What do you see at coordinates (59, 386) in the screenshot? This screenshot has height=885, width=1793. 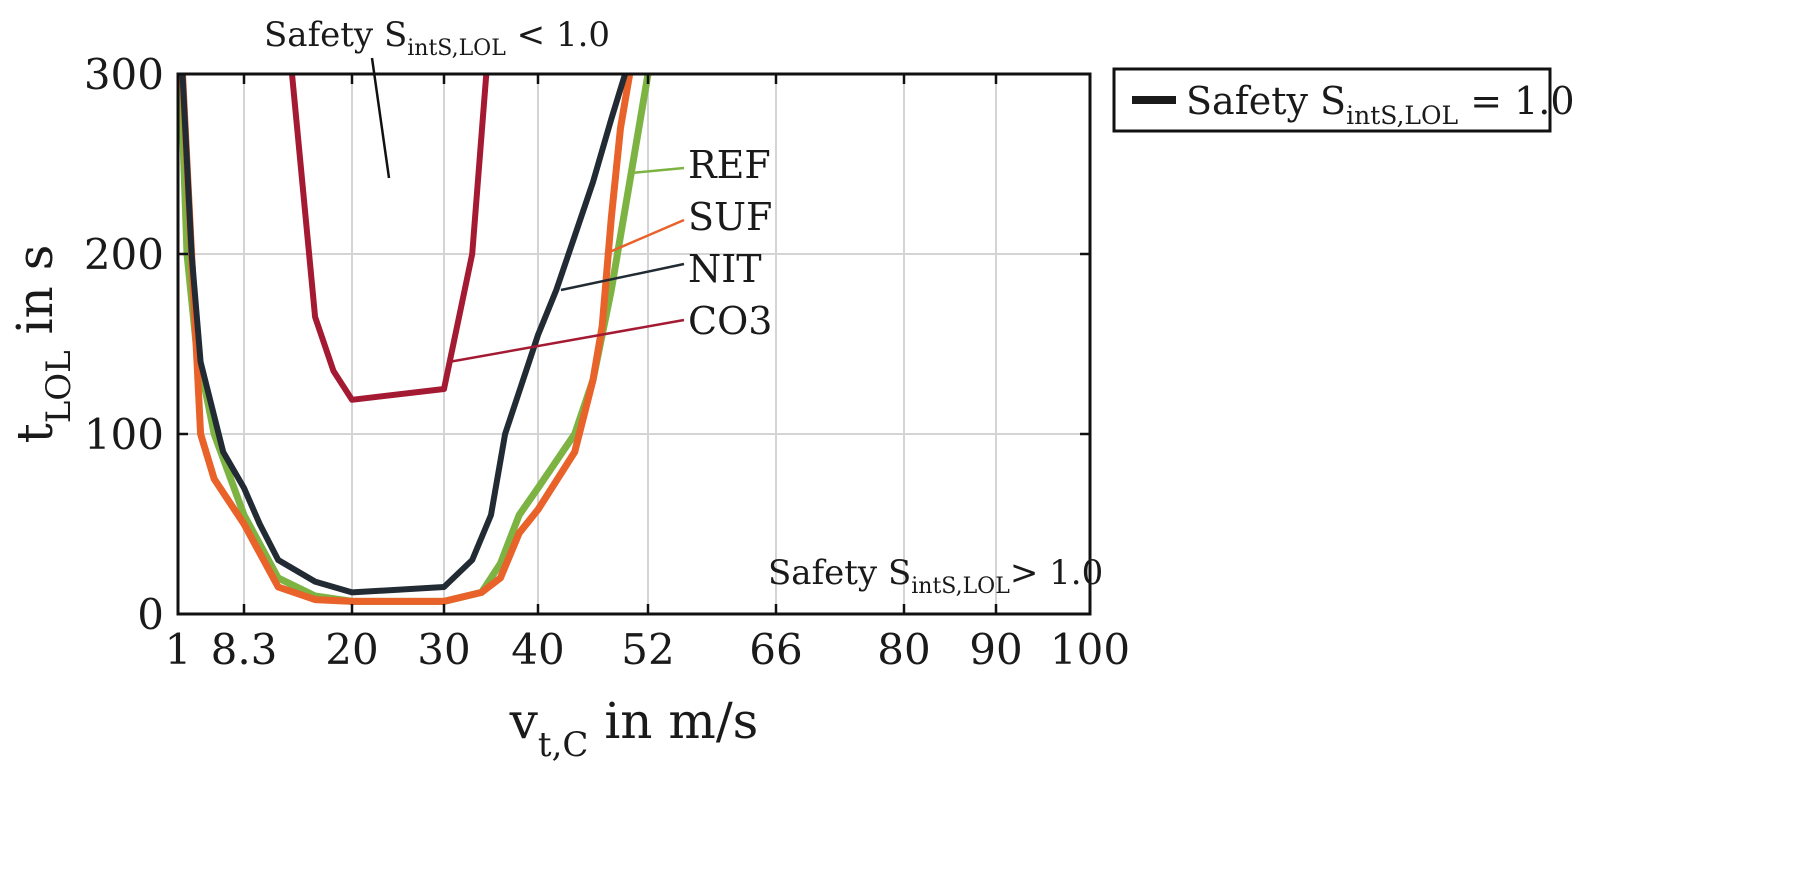 I see `y-axis-label-sub: LOL` at bounding box center [59, 386].